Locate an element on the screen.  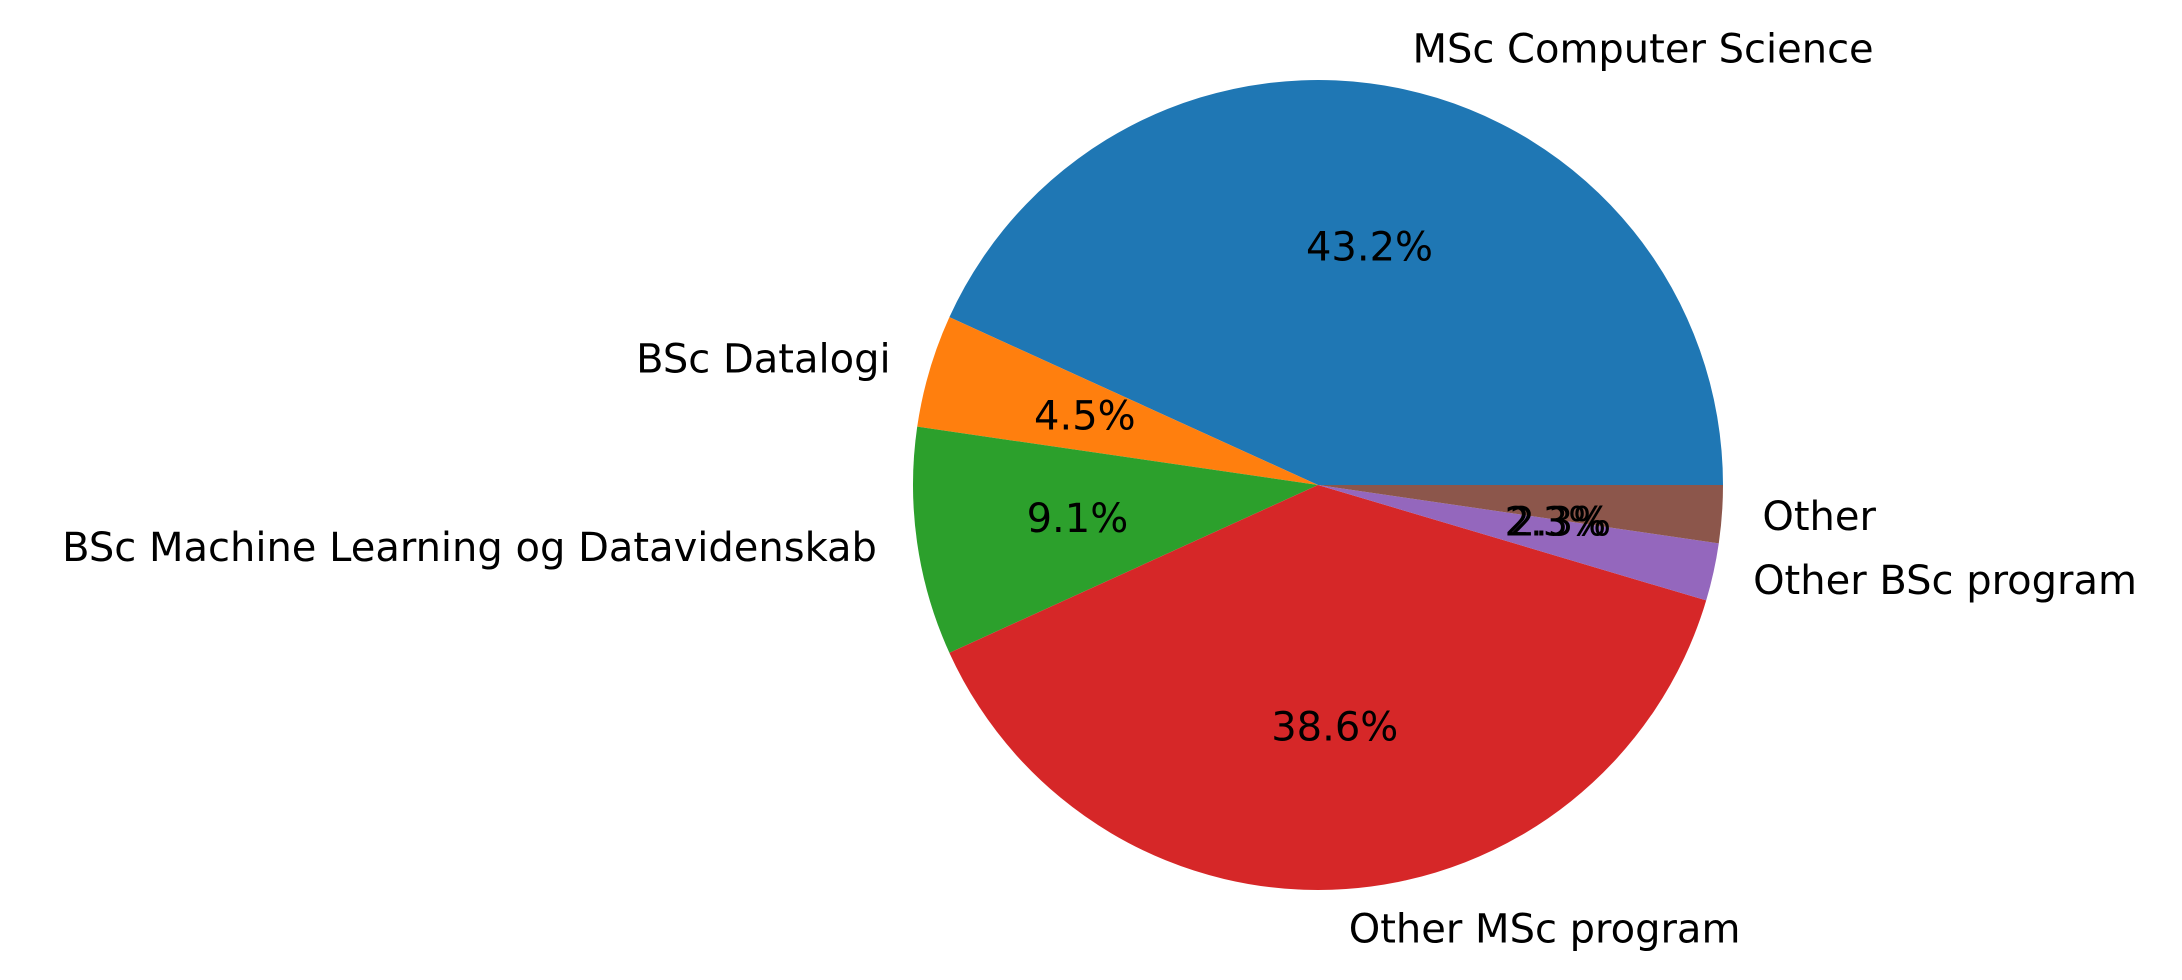
percent-label-bsc-datalogi: 4.5% is located at coordinates (1085, 416).